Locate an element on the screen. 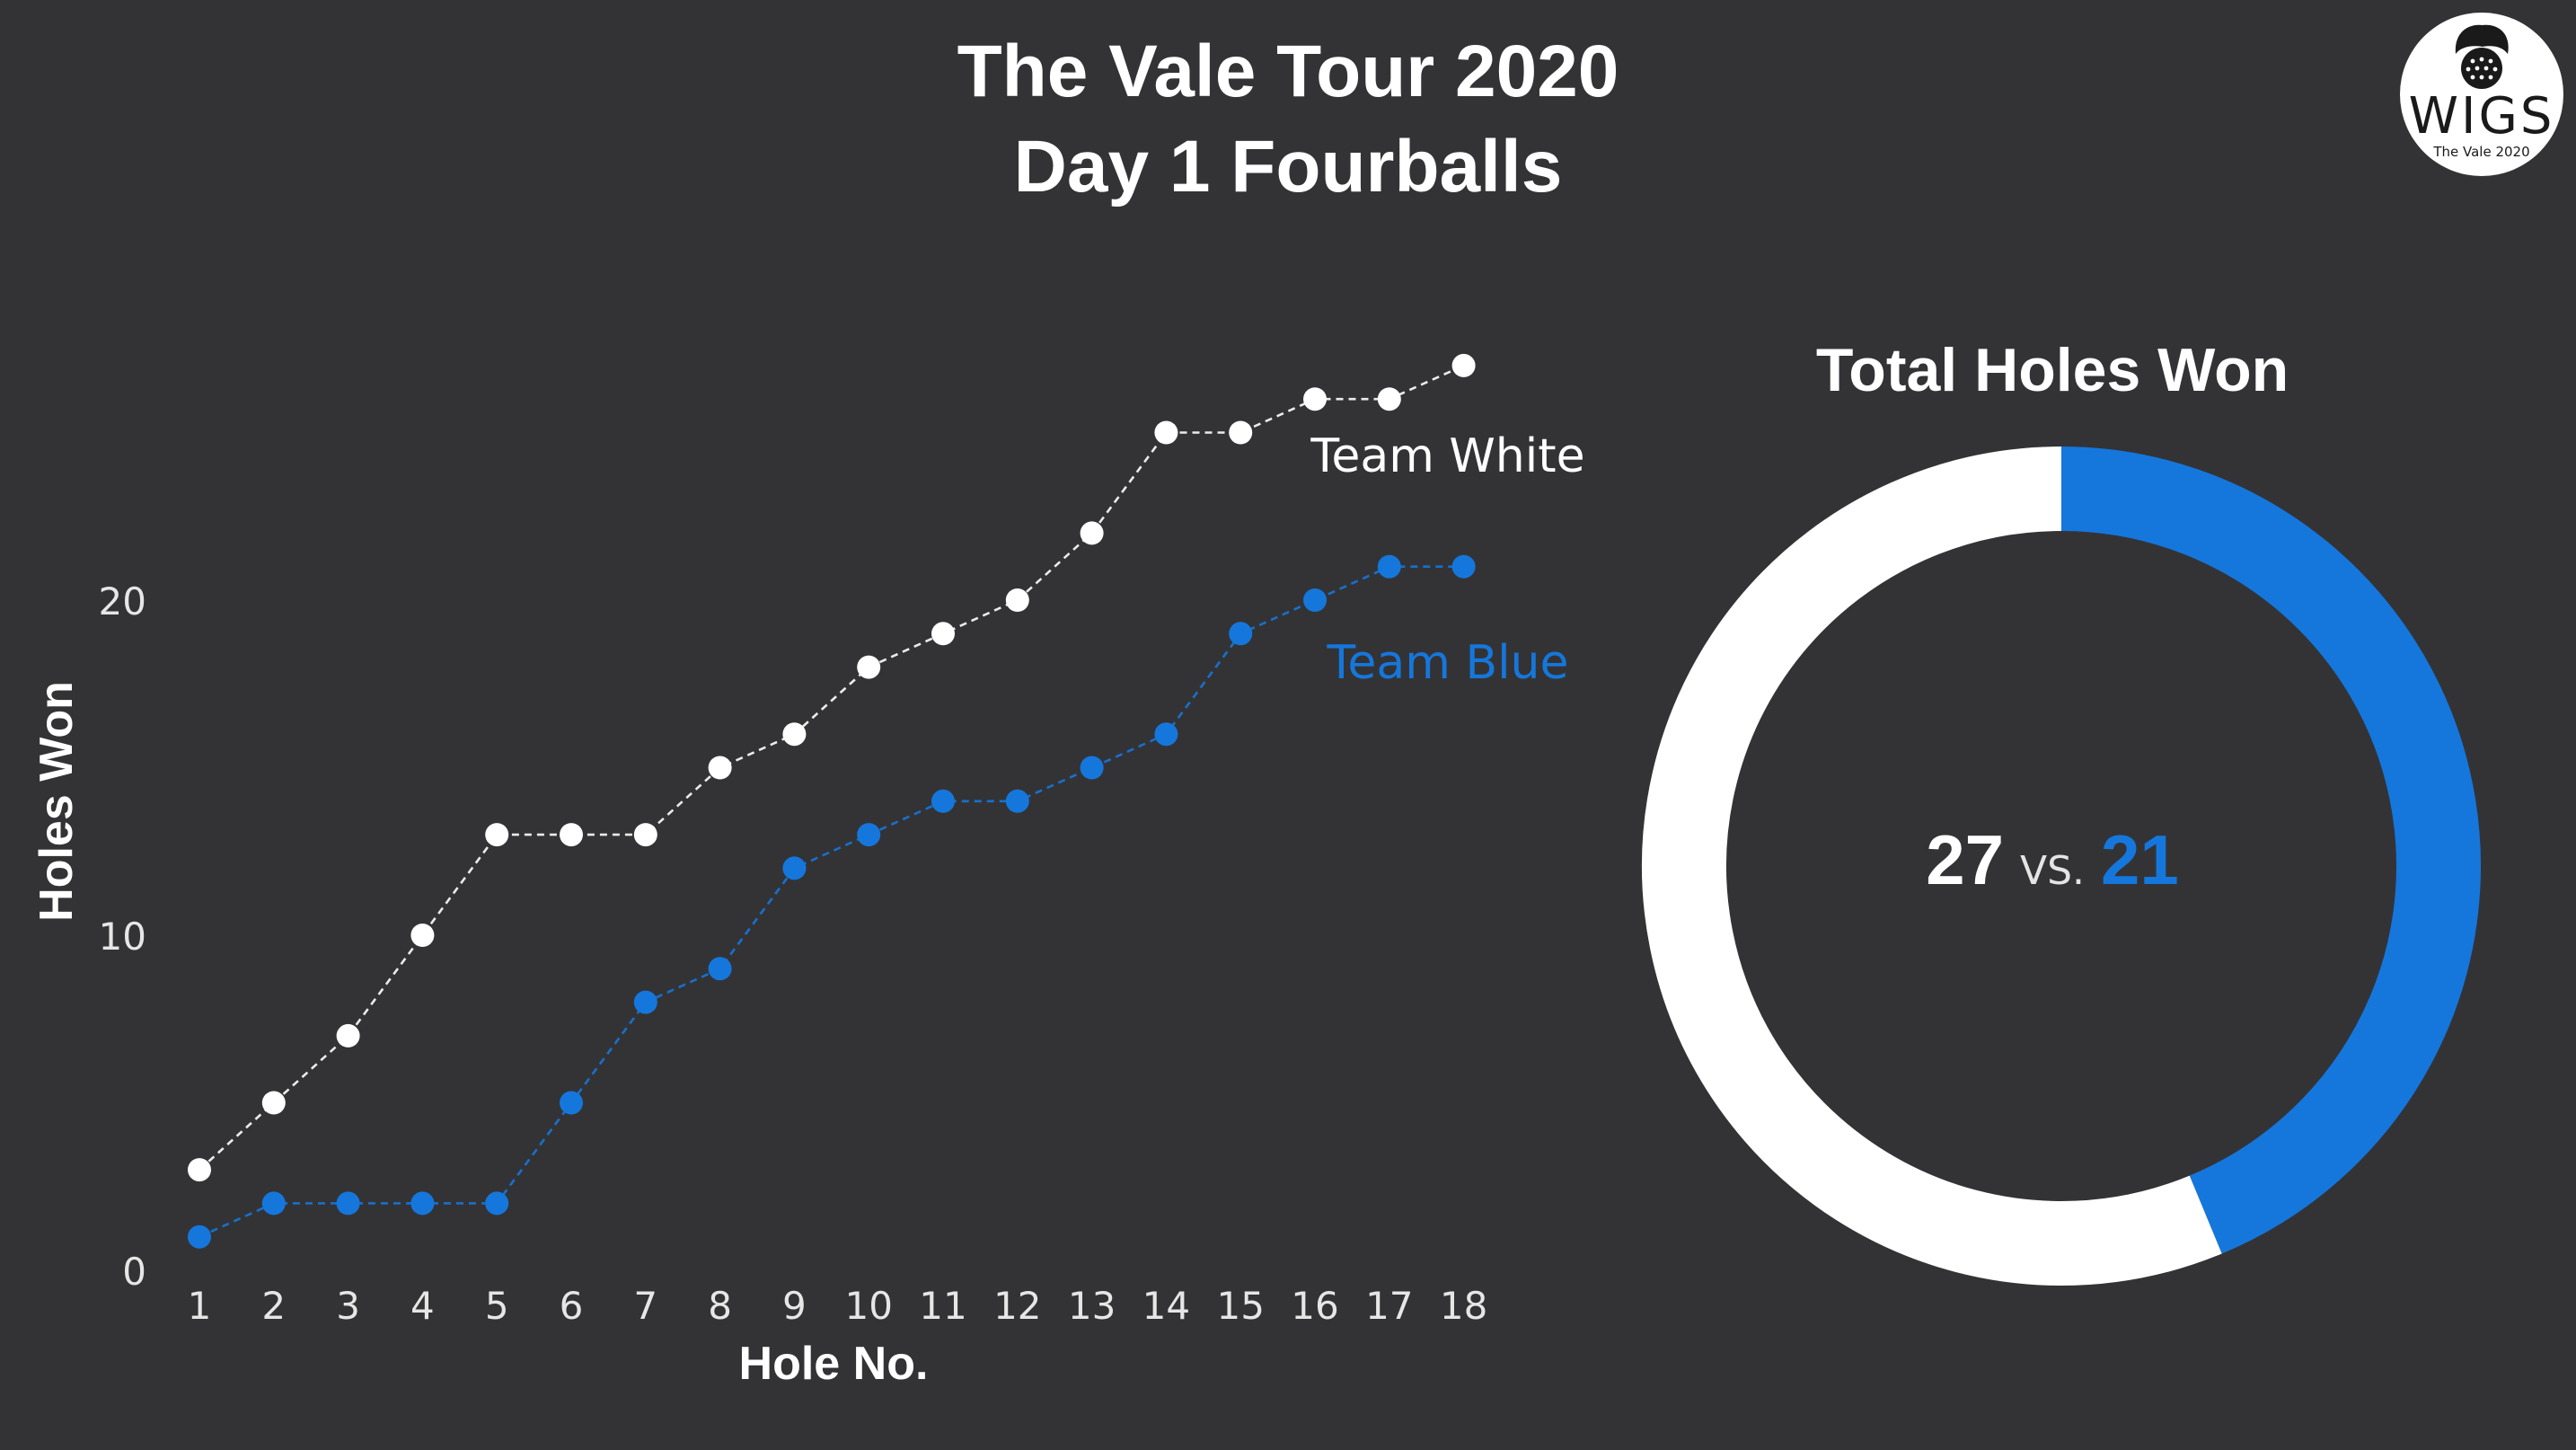 Image resolution: width=2576 pixels, height=1450 pixels. x-tick-label: 15 is located at coordinates (1240, 1306).